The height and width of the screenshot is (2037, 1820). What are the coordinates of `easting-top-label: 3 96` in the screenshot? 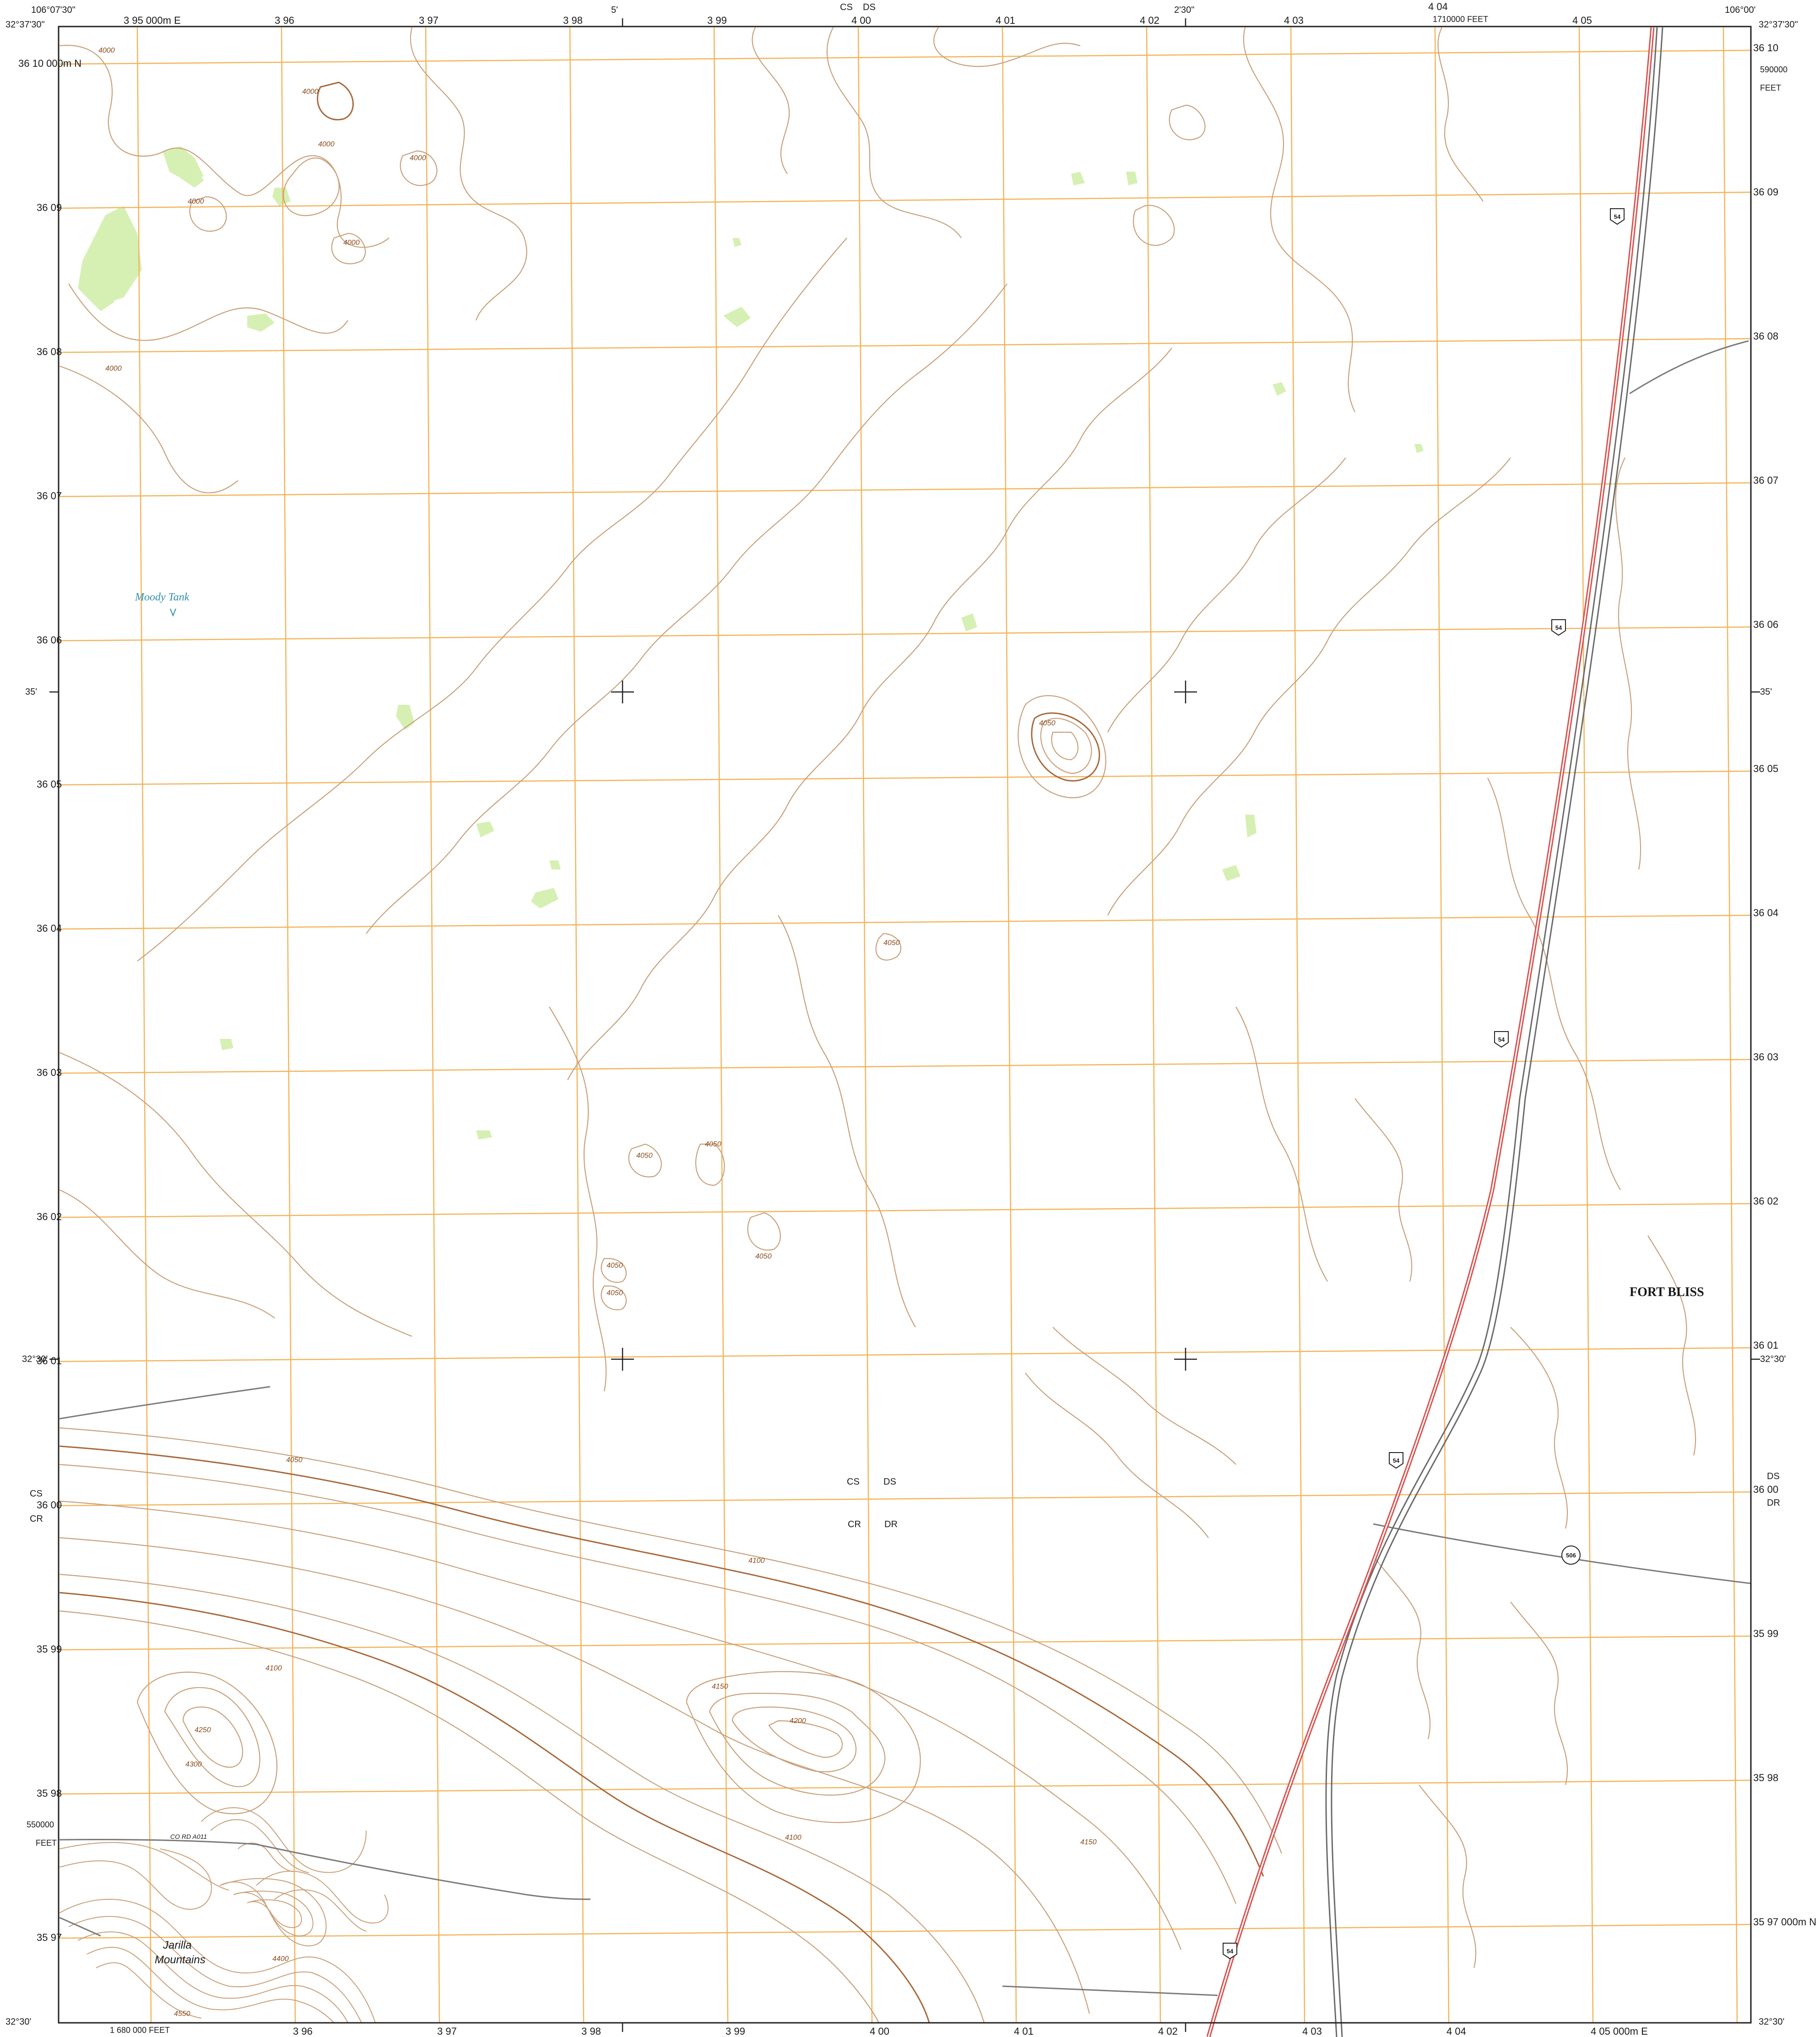 It's located at (284, 20).